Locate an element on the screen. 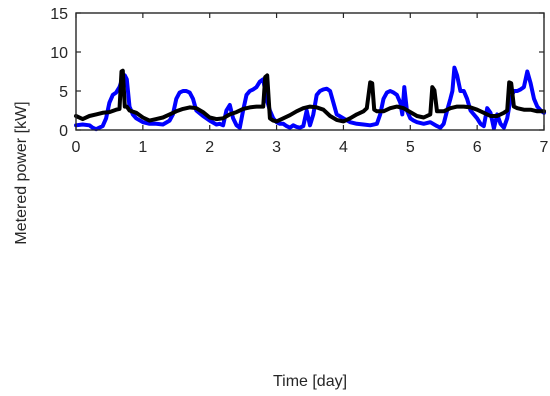  x-tick-label: 3 is located at coordinates (276, 147).